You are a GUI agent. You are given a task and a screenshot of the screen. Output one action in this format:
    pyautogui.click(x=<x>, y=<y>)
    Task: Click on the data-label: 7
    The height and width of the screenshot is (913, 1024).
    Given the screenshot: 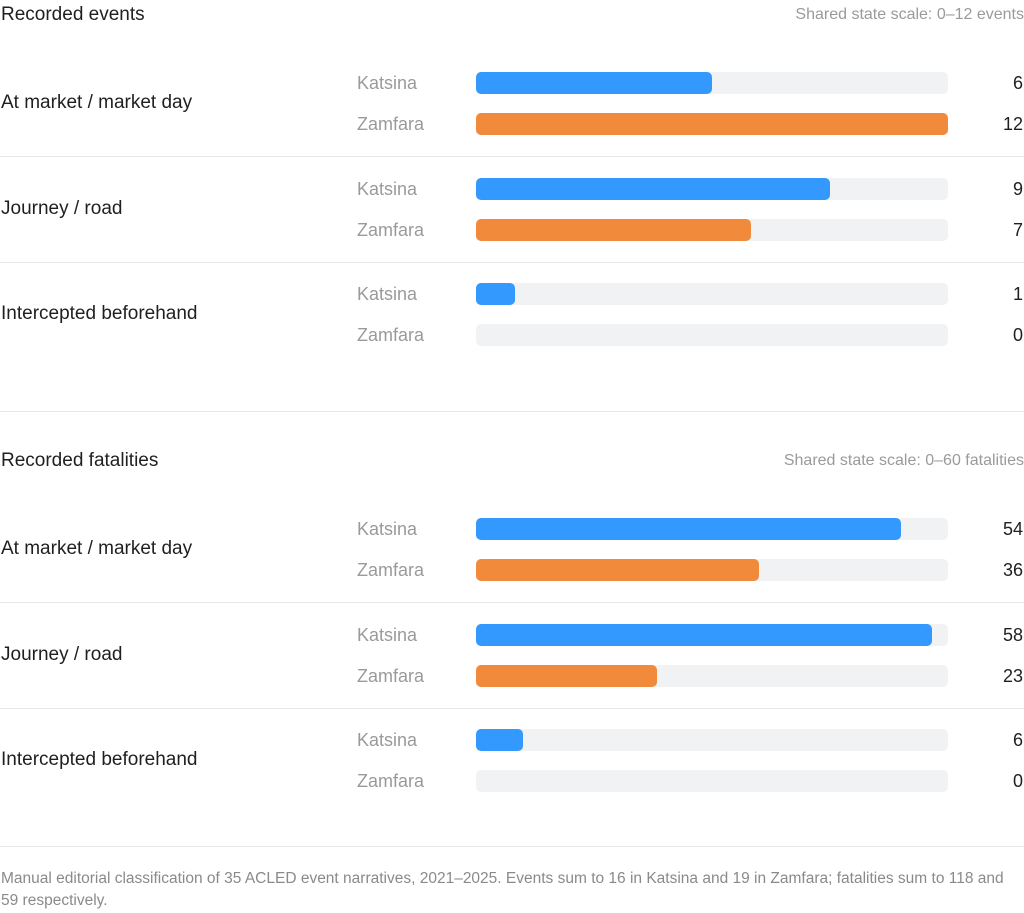 What is the action you would take?
    pyautogui.click(x=1017, y=230)
    